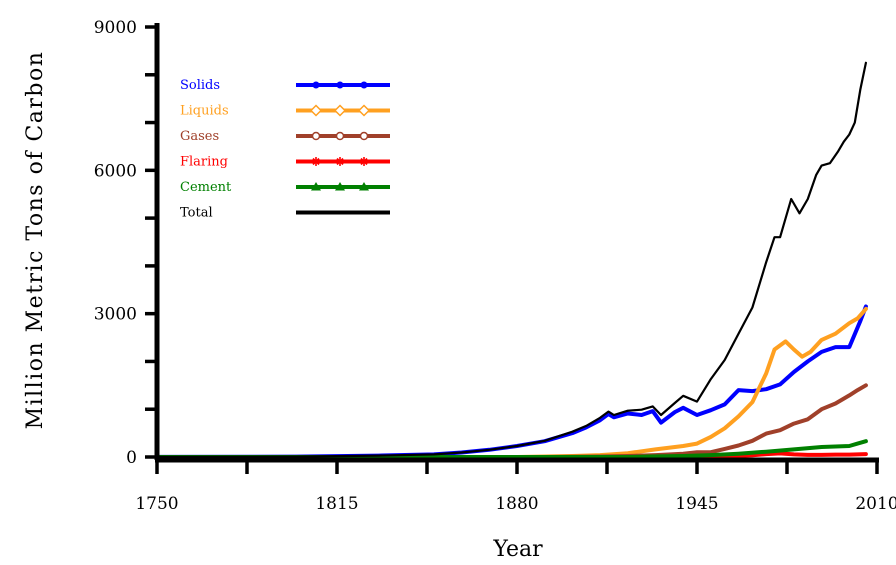  Describe the element at coordinates (336, 504) in the screenshot. I see `x-tick-label: 1815` at that location.